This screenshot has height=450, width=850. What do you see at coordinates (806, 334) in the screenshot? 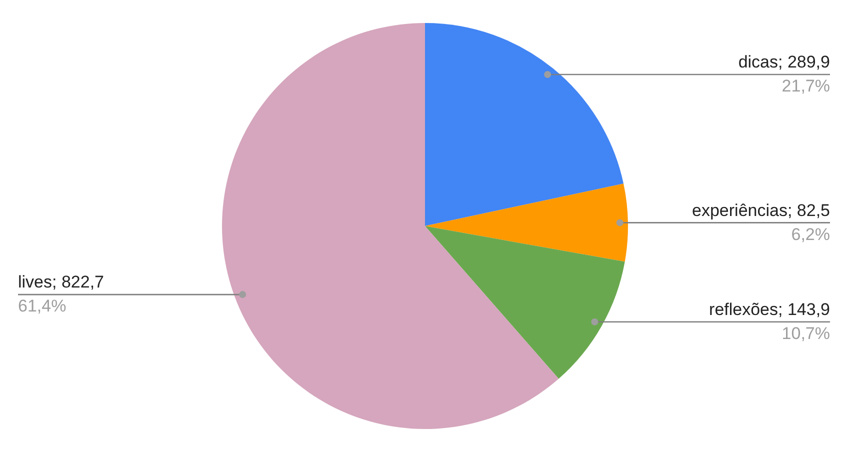
I see `text: 10,7%` at bounding box center [806, 334].